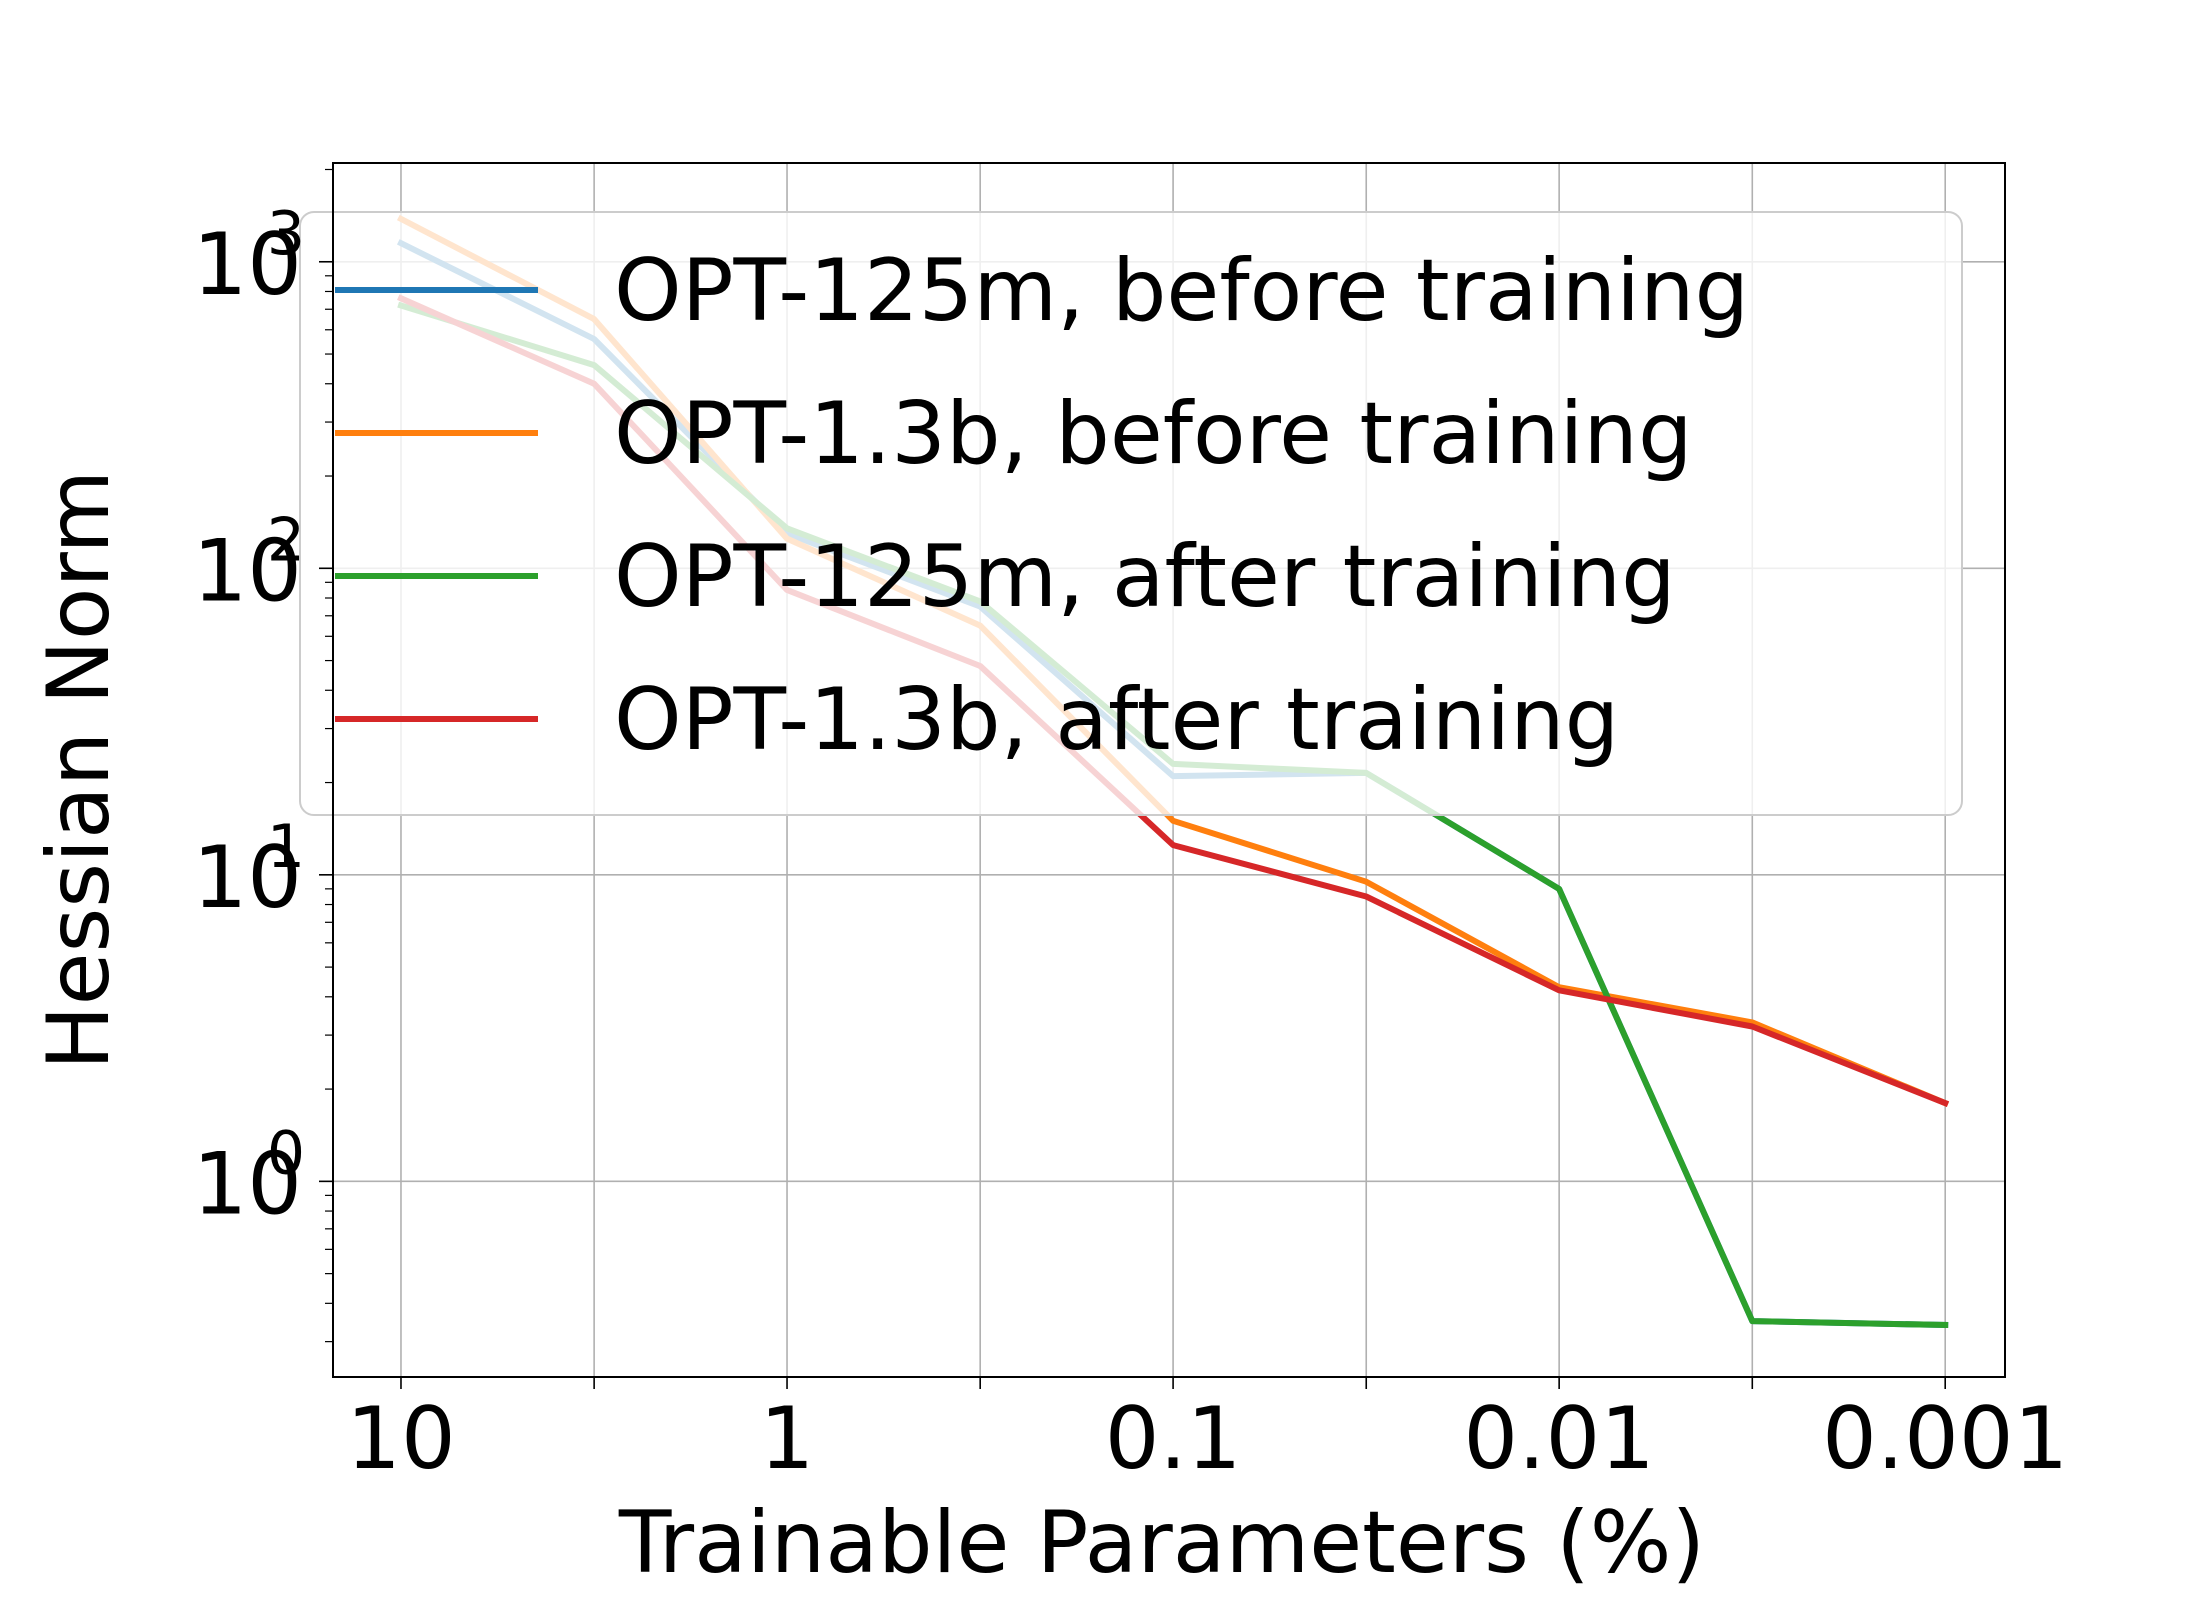  I want to click on legend-label-2: OPT-1.3b, before training, so click(1153, 434).